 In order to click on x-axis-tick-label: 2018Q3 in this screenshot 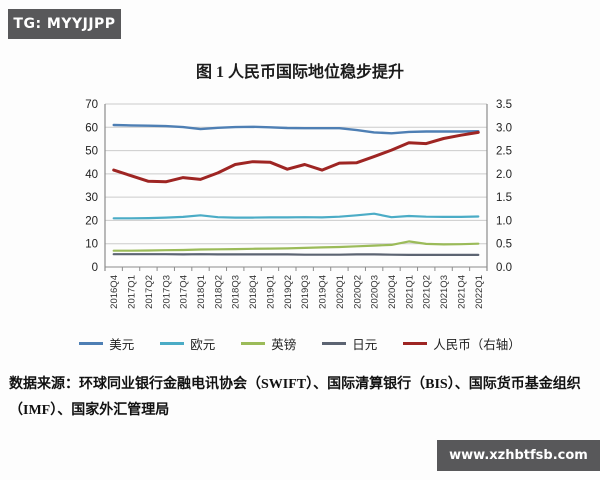, I will do `click(236, 292)`.